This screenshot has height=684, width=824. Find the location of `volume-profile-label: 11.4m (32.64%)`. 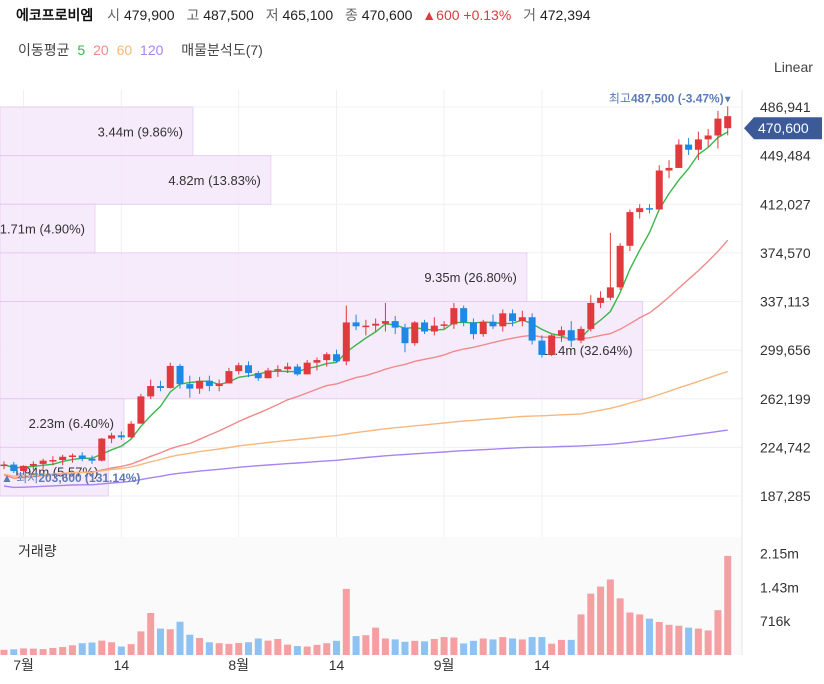

volume-profile-label: 11.4m (32.64%) is located at coordinates (587, 350).